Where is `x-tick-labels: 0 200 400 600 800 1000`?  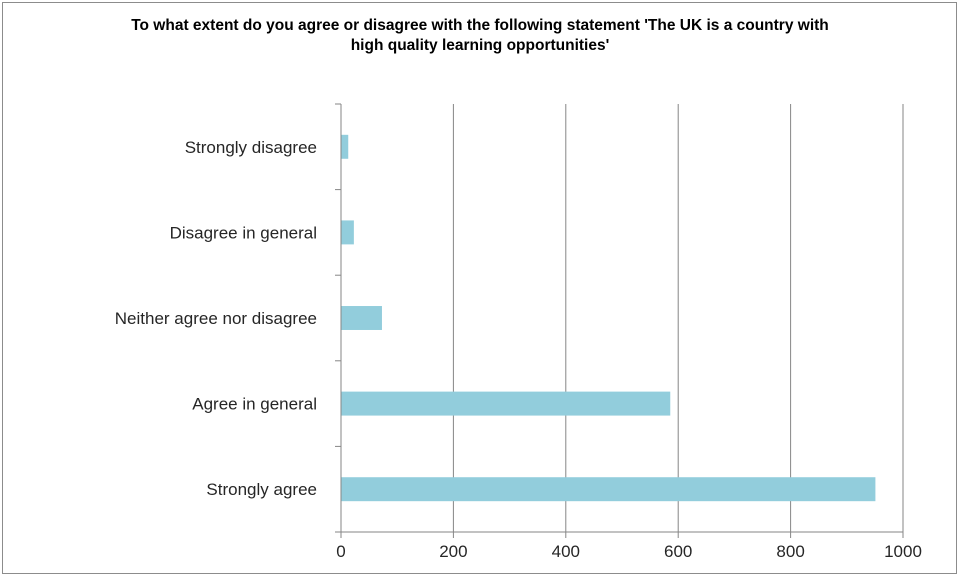 x-tick-labels: 0 200 400 600 800 1000 is located at coordinates (629, 551).